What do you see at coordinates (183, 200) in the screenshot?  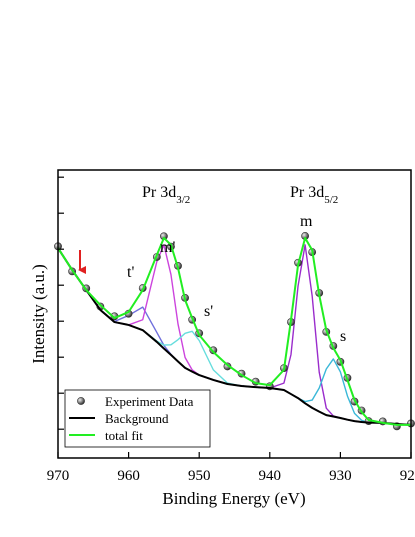 I see `title-subscript: 3/2` at bounding box center [183, 200].